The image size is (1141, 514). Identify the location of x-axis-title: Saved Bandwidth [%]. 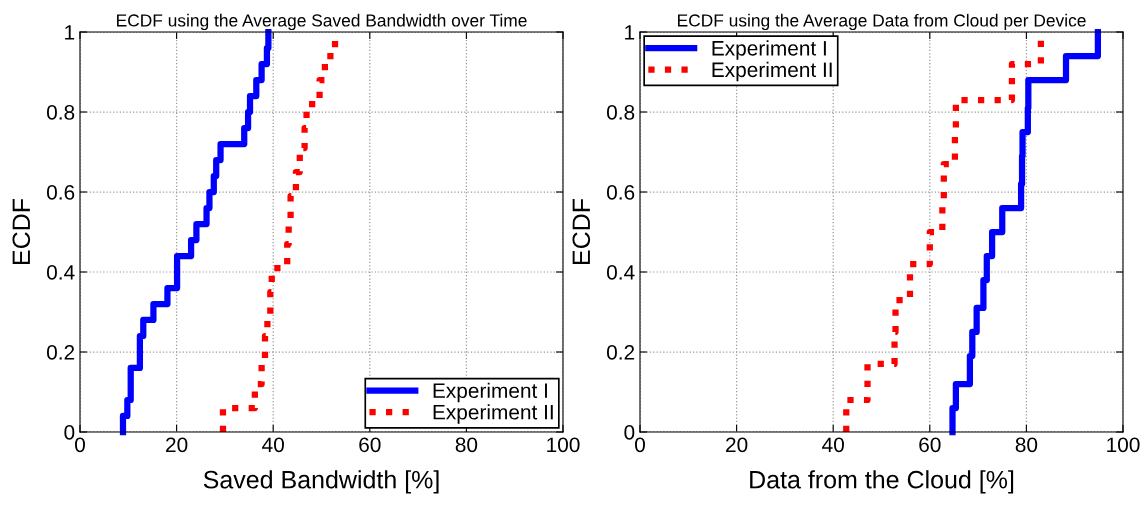
(321, 482).